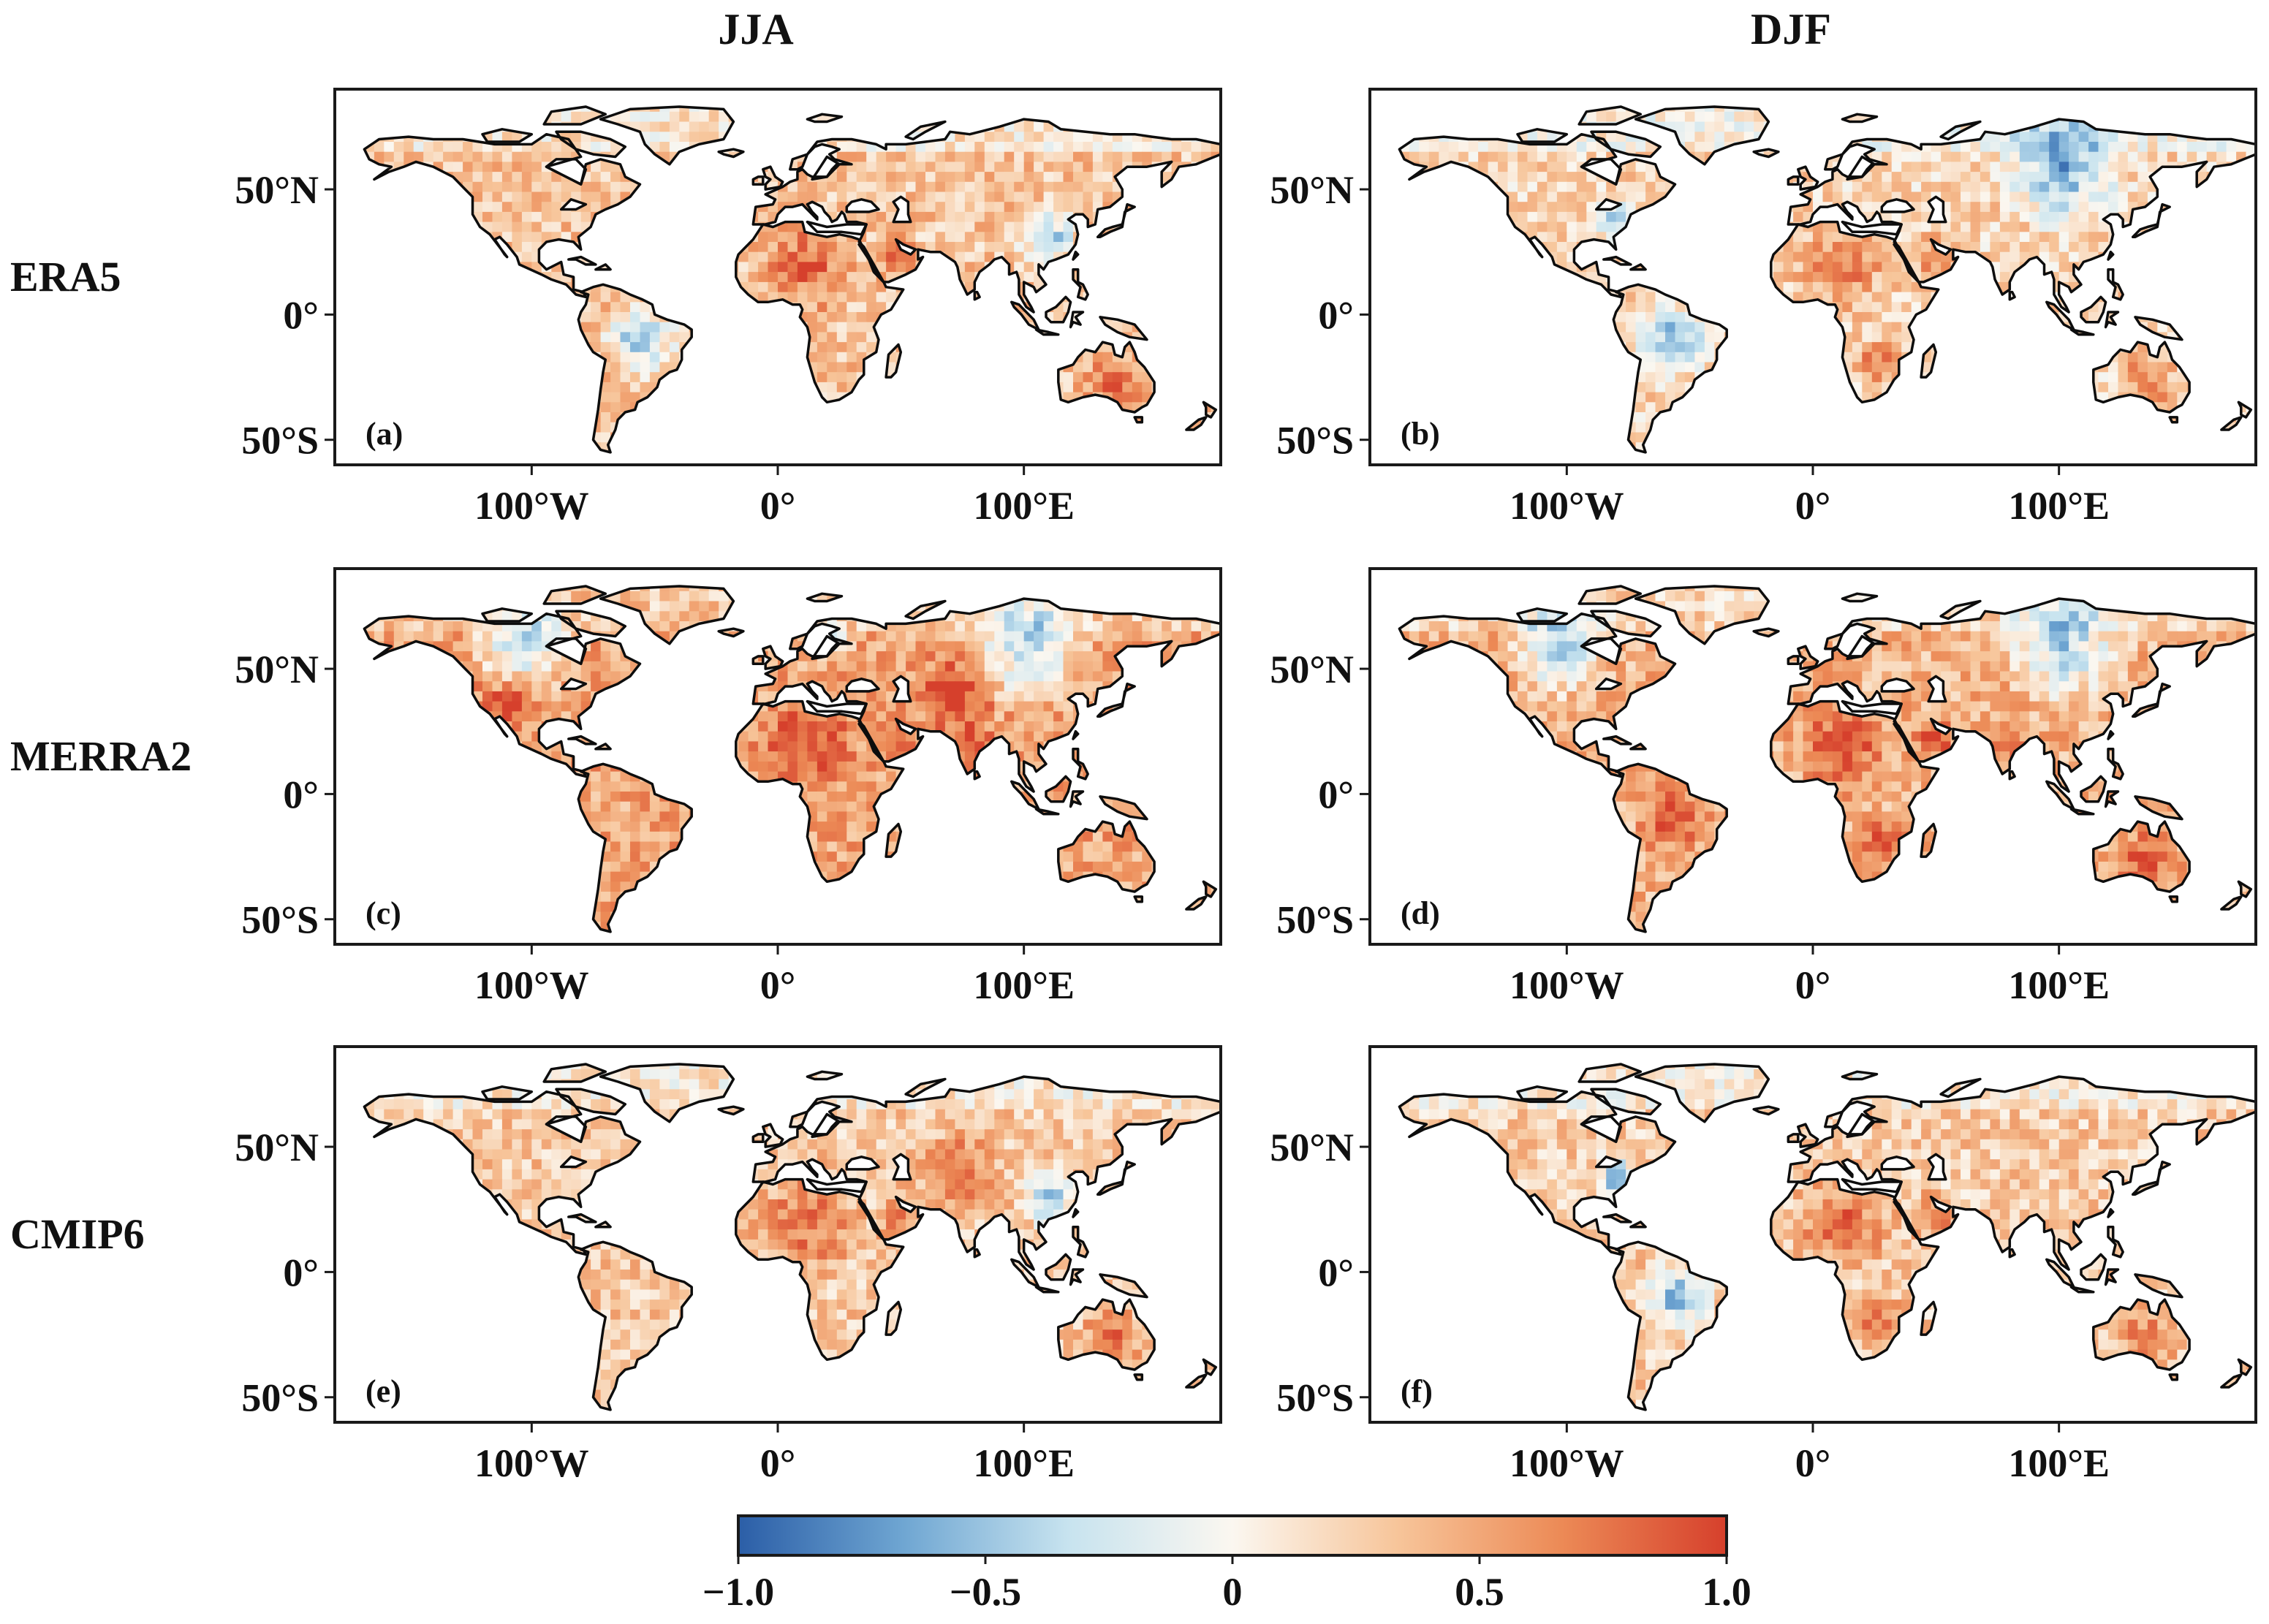 The width and height of the screenshot is (2269, 1624). I want to click on colorbar-tick-label: 0.5, so click(1479, 1592).